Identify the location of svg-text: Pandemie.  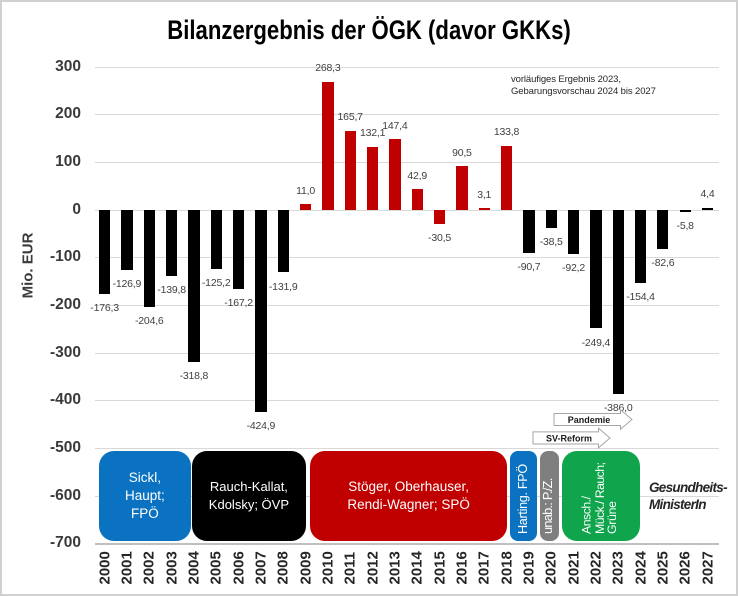
(589, 420).